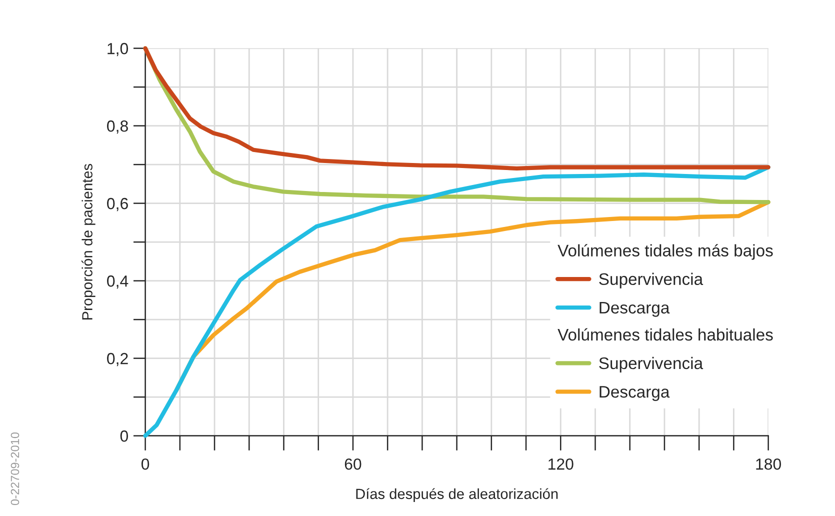 The image size is (835, 516). What do you see at coordinates (353, 464) in the screenshot?
I see `x-tick-label: 60` at bounding box center [353, 464].